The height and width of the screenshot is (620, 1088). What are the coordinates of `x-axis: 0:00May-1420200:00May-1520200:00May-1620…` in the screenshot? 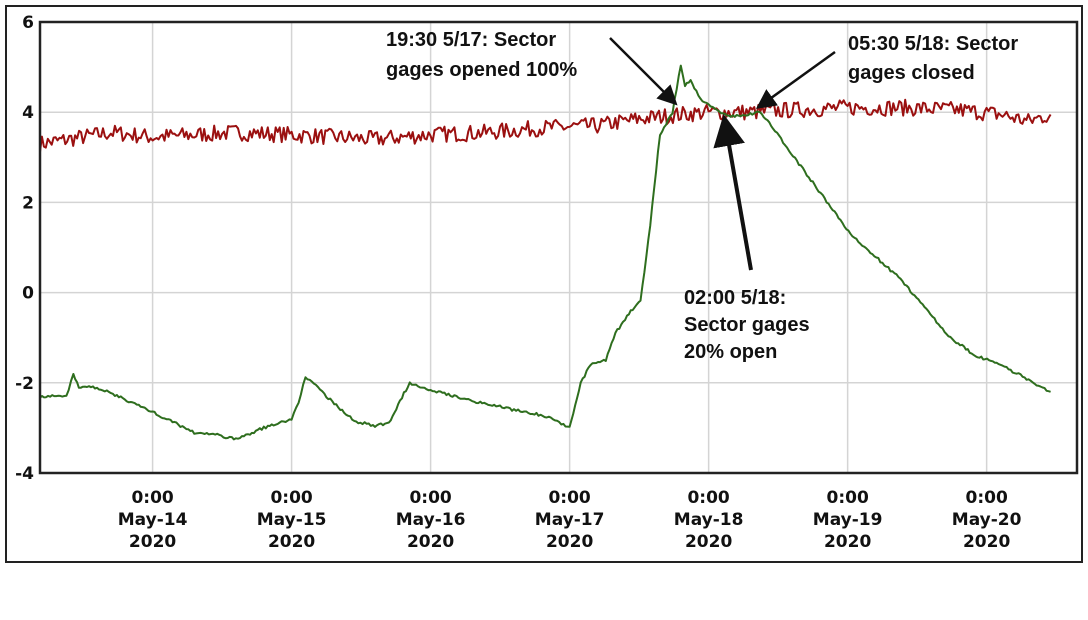 It's located at (570, 520).